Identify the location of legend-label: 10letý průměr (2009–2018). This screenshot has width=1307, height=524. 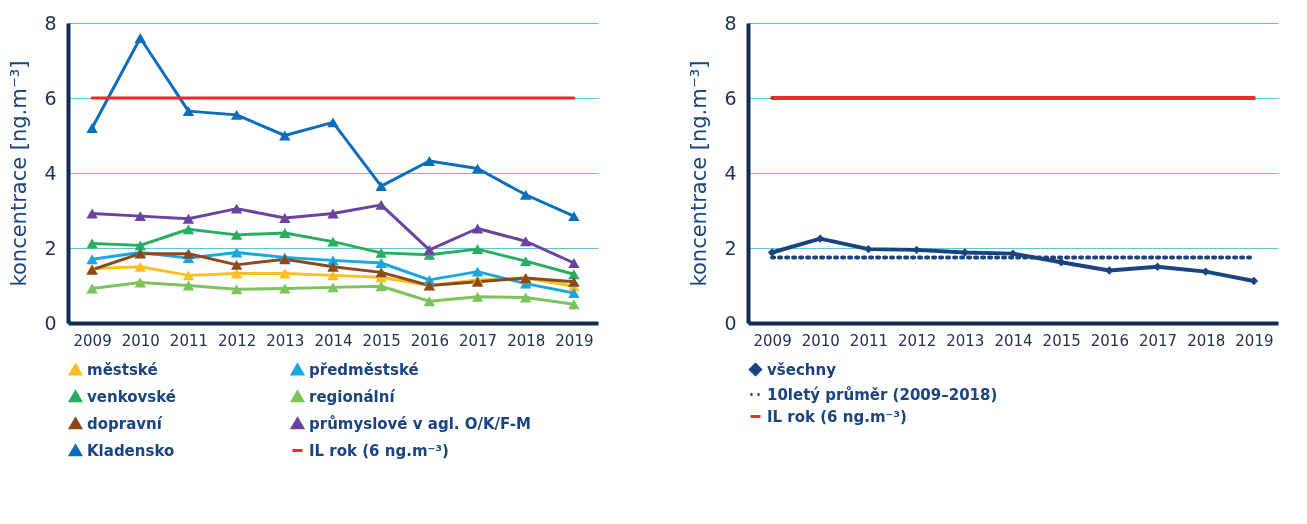
(882, 394).